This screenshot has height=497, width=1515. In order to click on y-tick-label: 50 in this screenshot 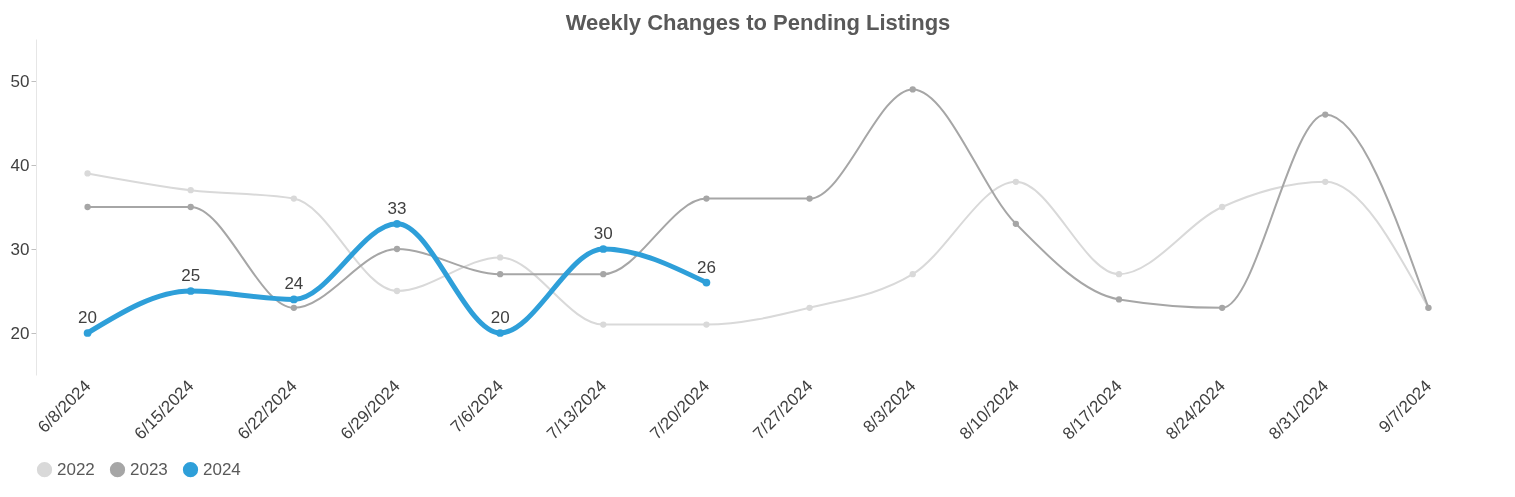, I will do `click(20, 81)`.